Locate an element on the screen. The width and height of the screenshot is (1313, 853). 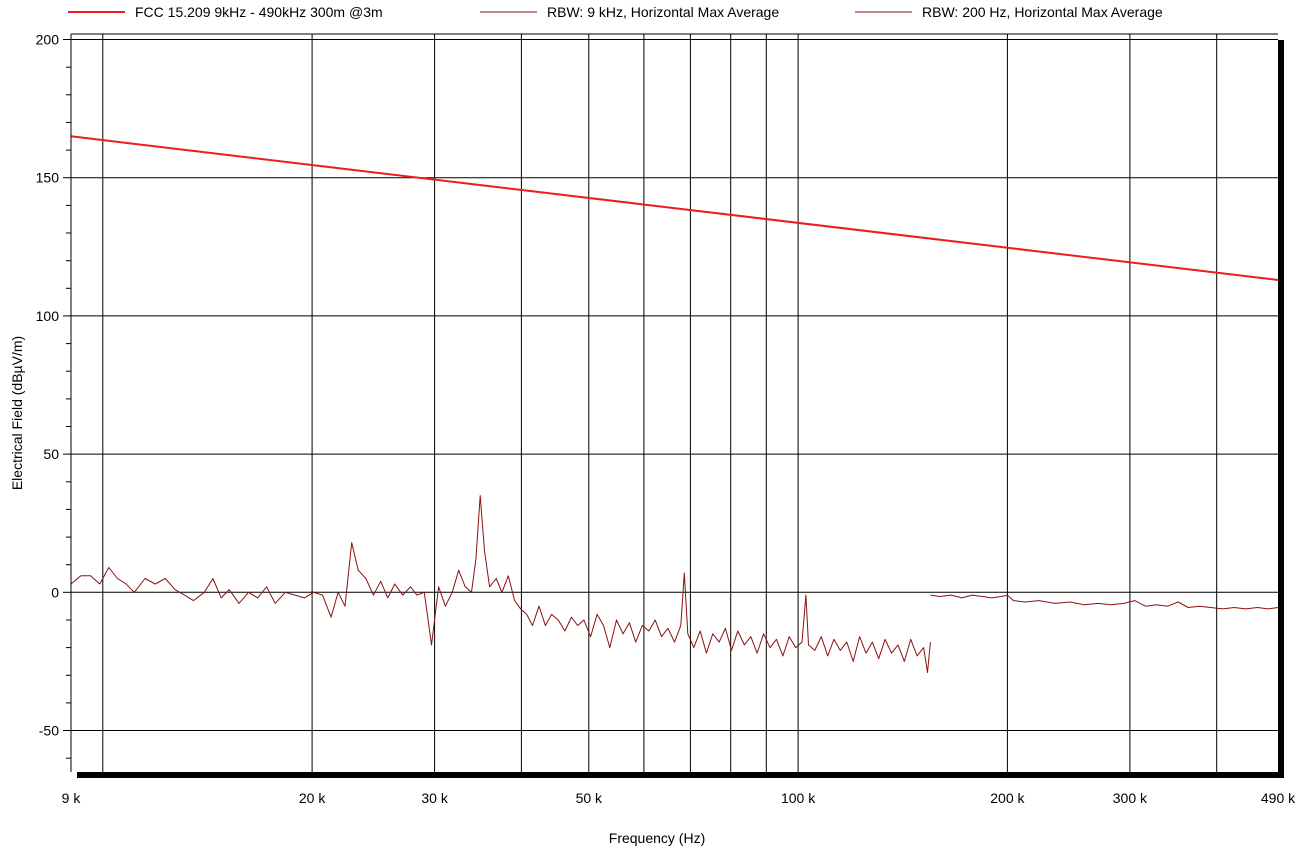
x-axis-ticks: 9 k 20 k 30 k 50 k 100 k 200 k 300 k 490 k is located at coordinates (679, 798).